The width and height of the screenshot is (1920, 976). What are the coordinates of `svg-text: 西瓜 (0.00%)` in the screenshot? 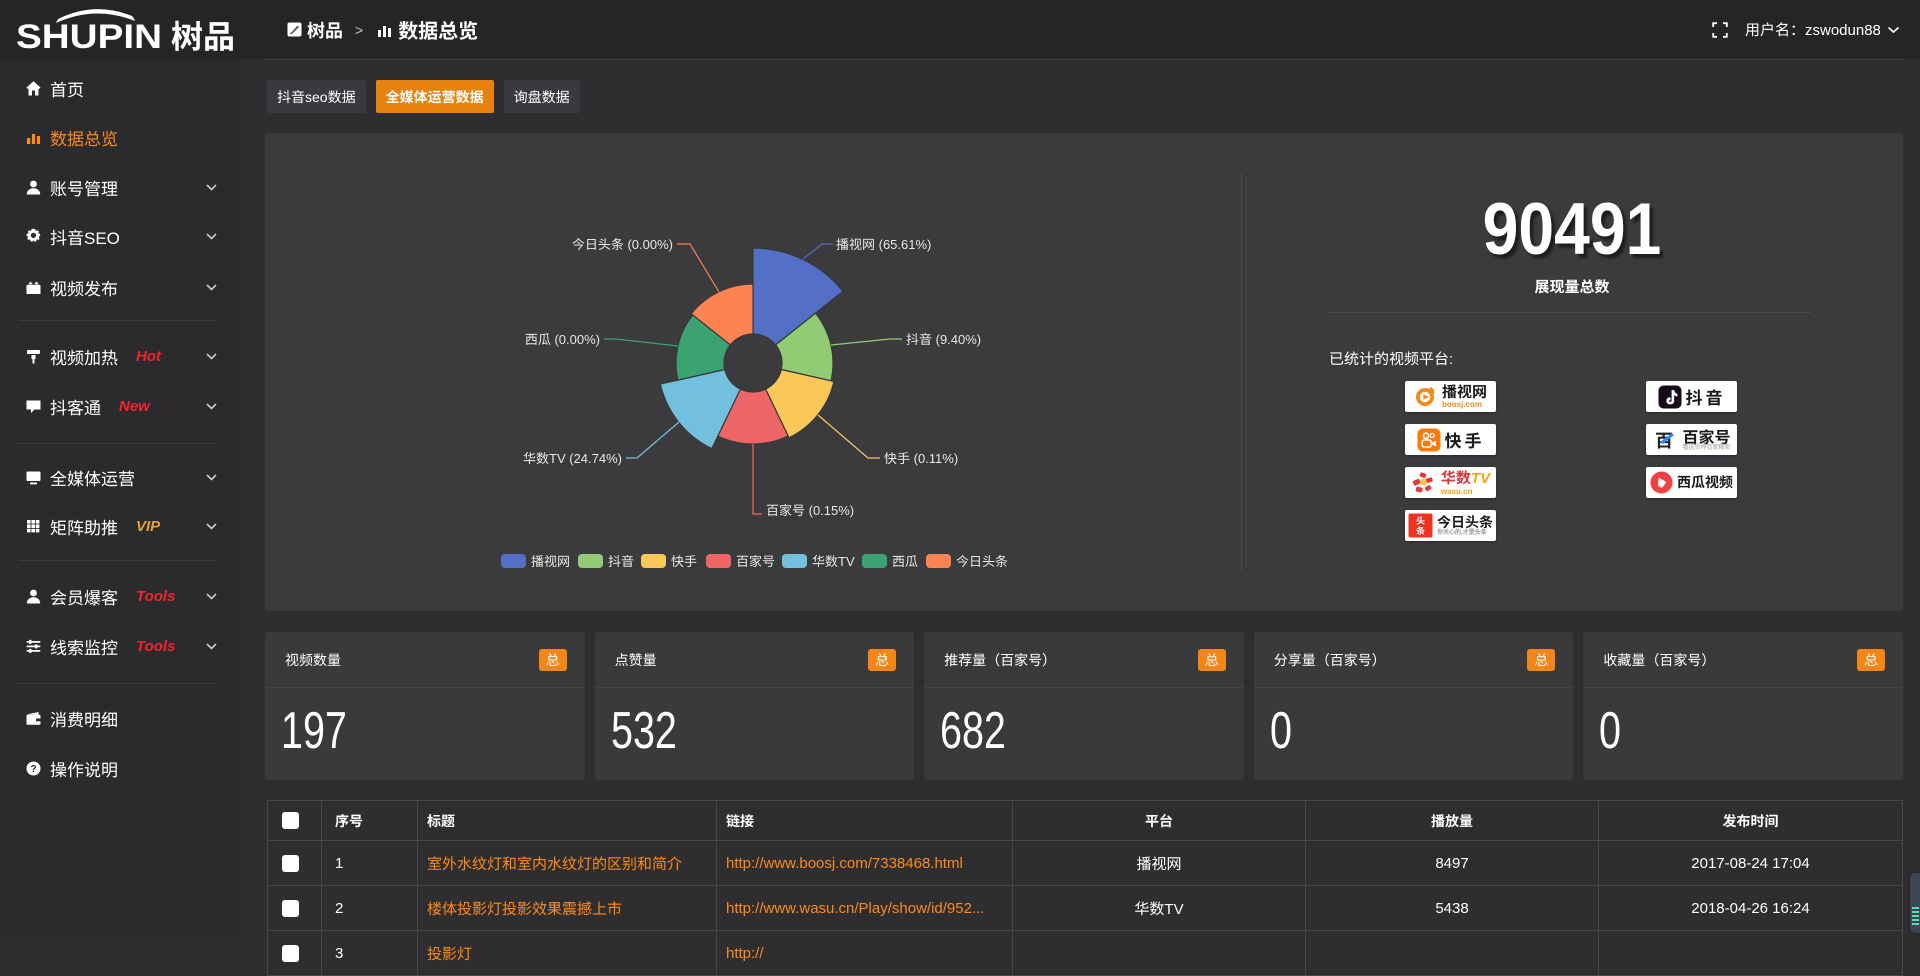 It's located at (562, 339).